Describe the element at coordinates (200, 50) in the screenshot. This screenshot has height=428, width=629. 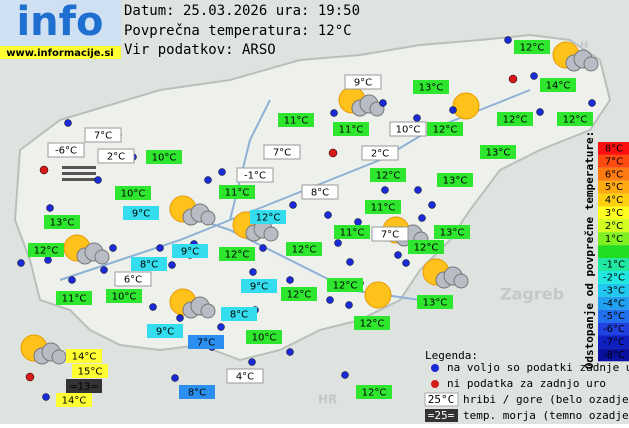
I see `source: Vir podatkov: ARSO` at that location.